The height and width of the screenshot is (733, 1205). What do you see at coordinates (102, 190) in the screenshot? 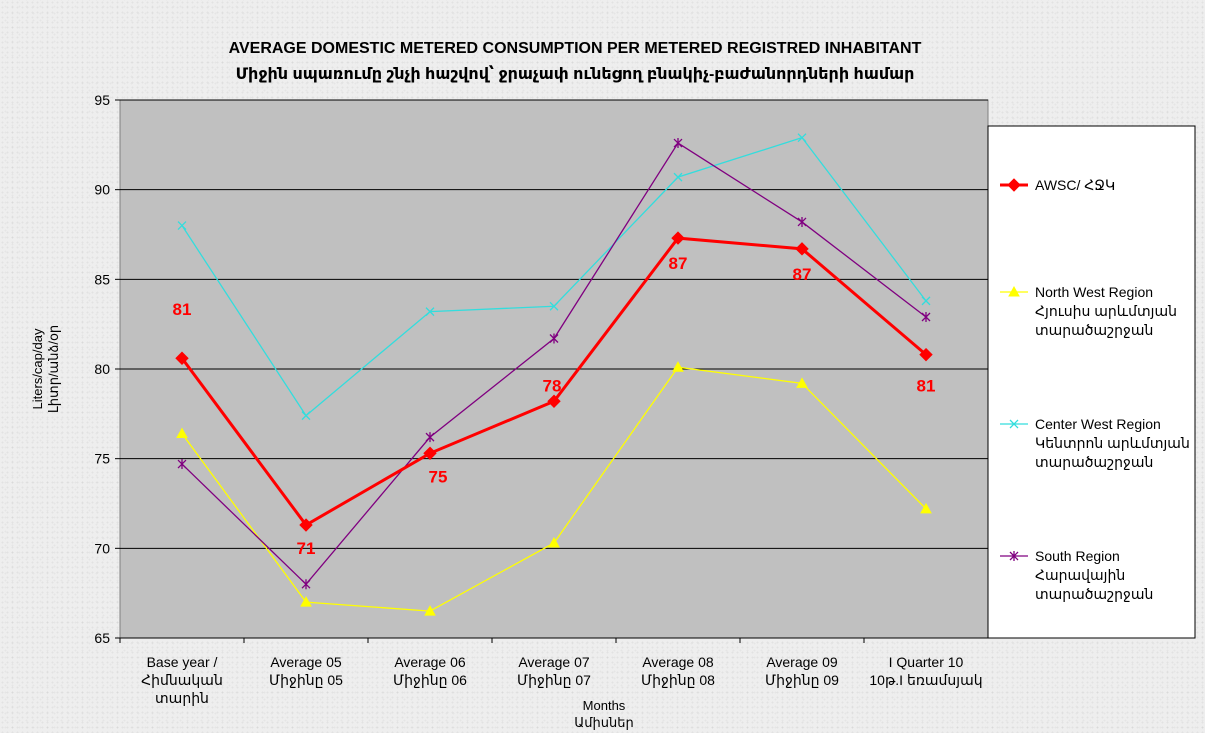
I see `y-tick-label: 90` at bounding box center [102, 190].